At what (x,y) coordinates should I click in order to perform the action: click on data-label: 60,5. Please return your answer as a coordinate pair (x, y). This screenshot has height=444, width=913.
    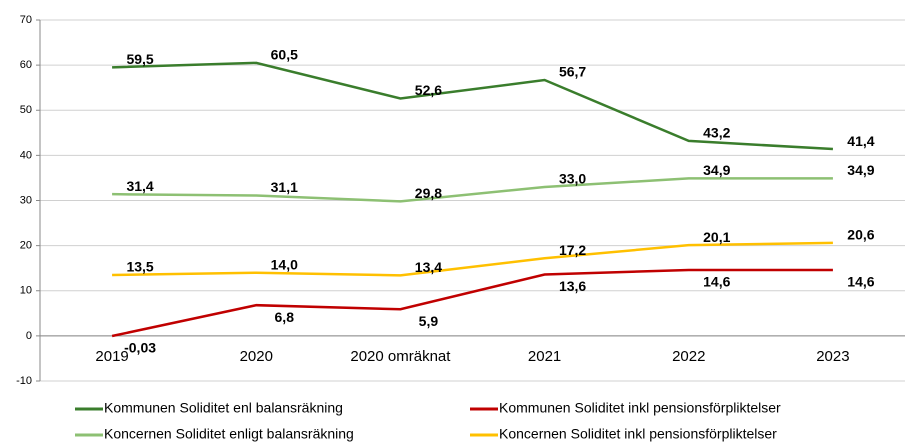
    Looking at the image, I should click on (284, 55).